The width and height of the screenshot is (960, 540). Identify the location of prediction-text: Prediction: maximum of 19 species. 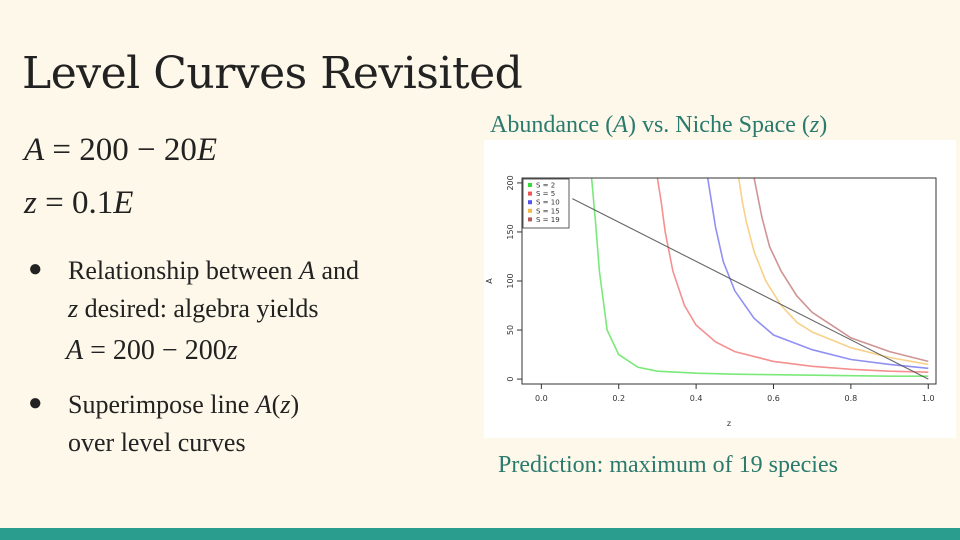
(668, 465).